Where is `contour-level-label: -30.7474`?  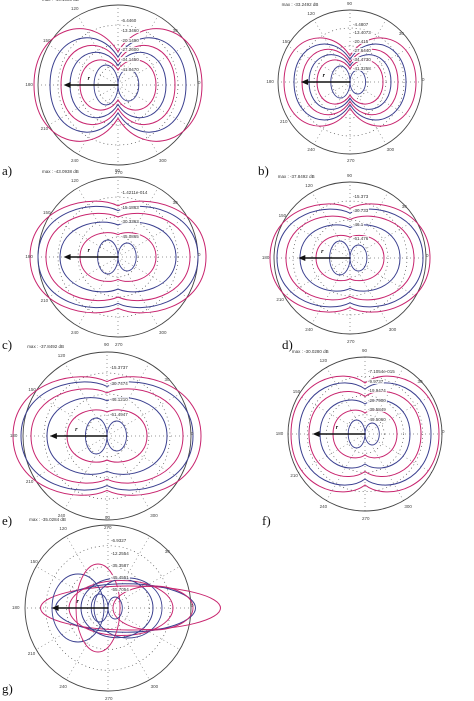 contour-level-label: -30.7474 is located at coordinates (119, 383).